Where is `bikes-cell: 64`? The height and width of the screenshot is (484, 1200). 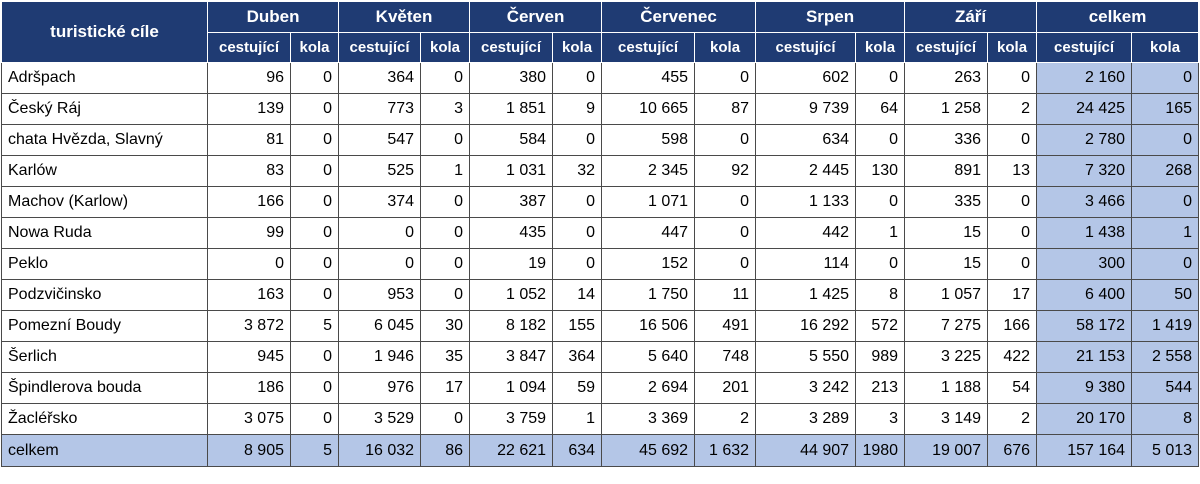 bikes-cell: 64 is located at coordinates (880, 109).